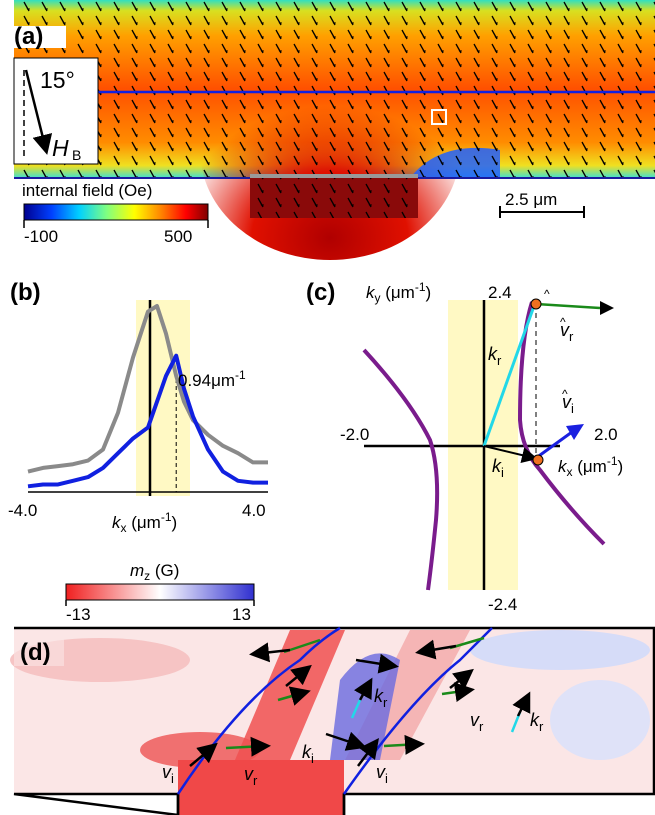  What do you see at coordinates (495, 356) in the screenshot?
I see `c-kr-label: kr` at bounding box center [495, 356].